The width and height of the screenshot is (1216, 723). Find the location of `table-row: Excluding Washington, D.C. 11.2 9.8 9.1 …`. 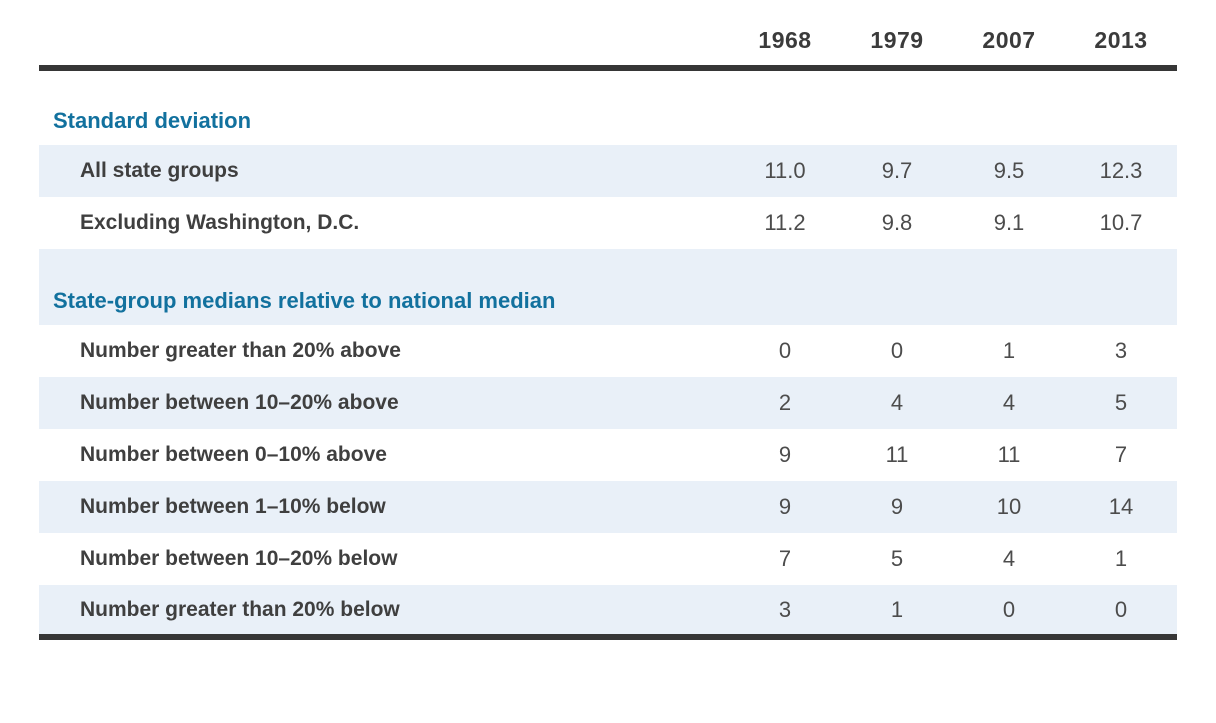

table-row: Excluding Washington, D.C. 11.2 9.8 9.1 … is located at coordinates (608, 223).